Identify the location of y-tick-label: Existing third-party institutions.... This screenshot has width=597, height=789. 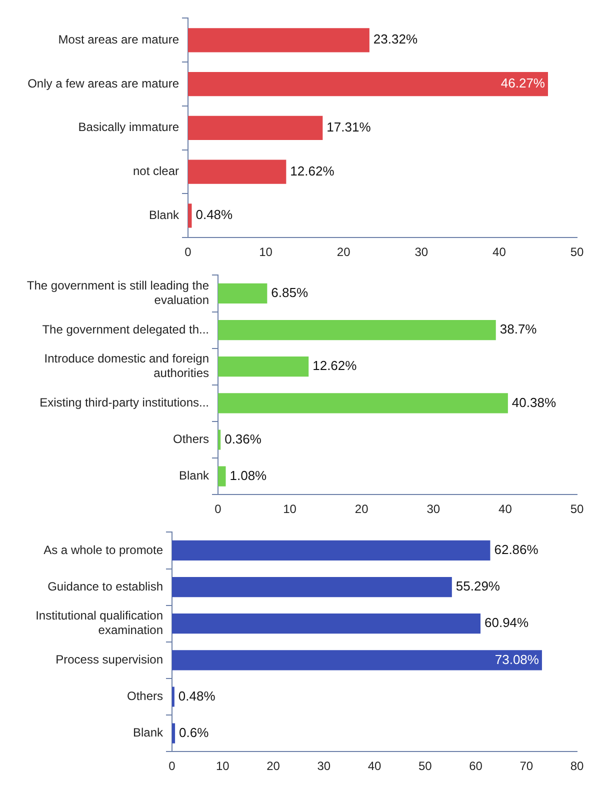
(124, 402).